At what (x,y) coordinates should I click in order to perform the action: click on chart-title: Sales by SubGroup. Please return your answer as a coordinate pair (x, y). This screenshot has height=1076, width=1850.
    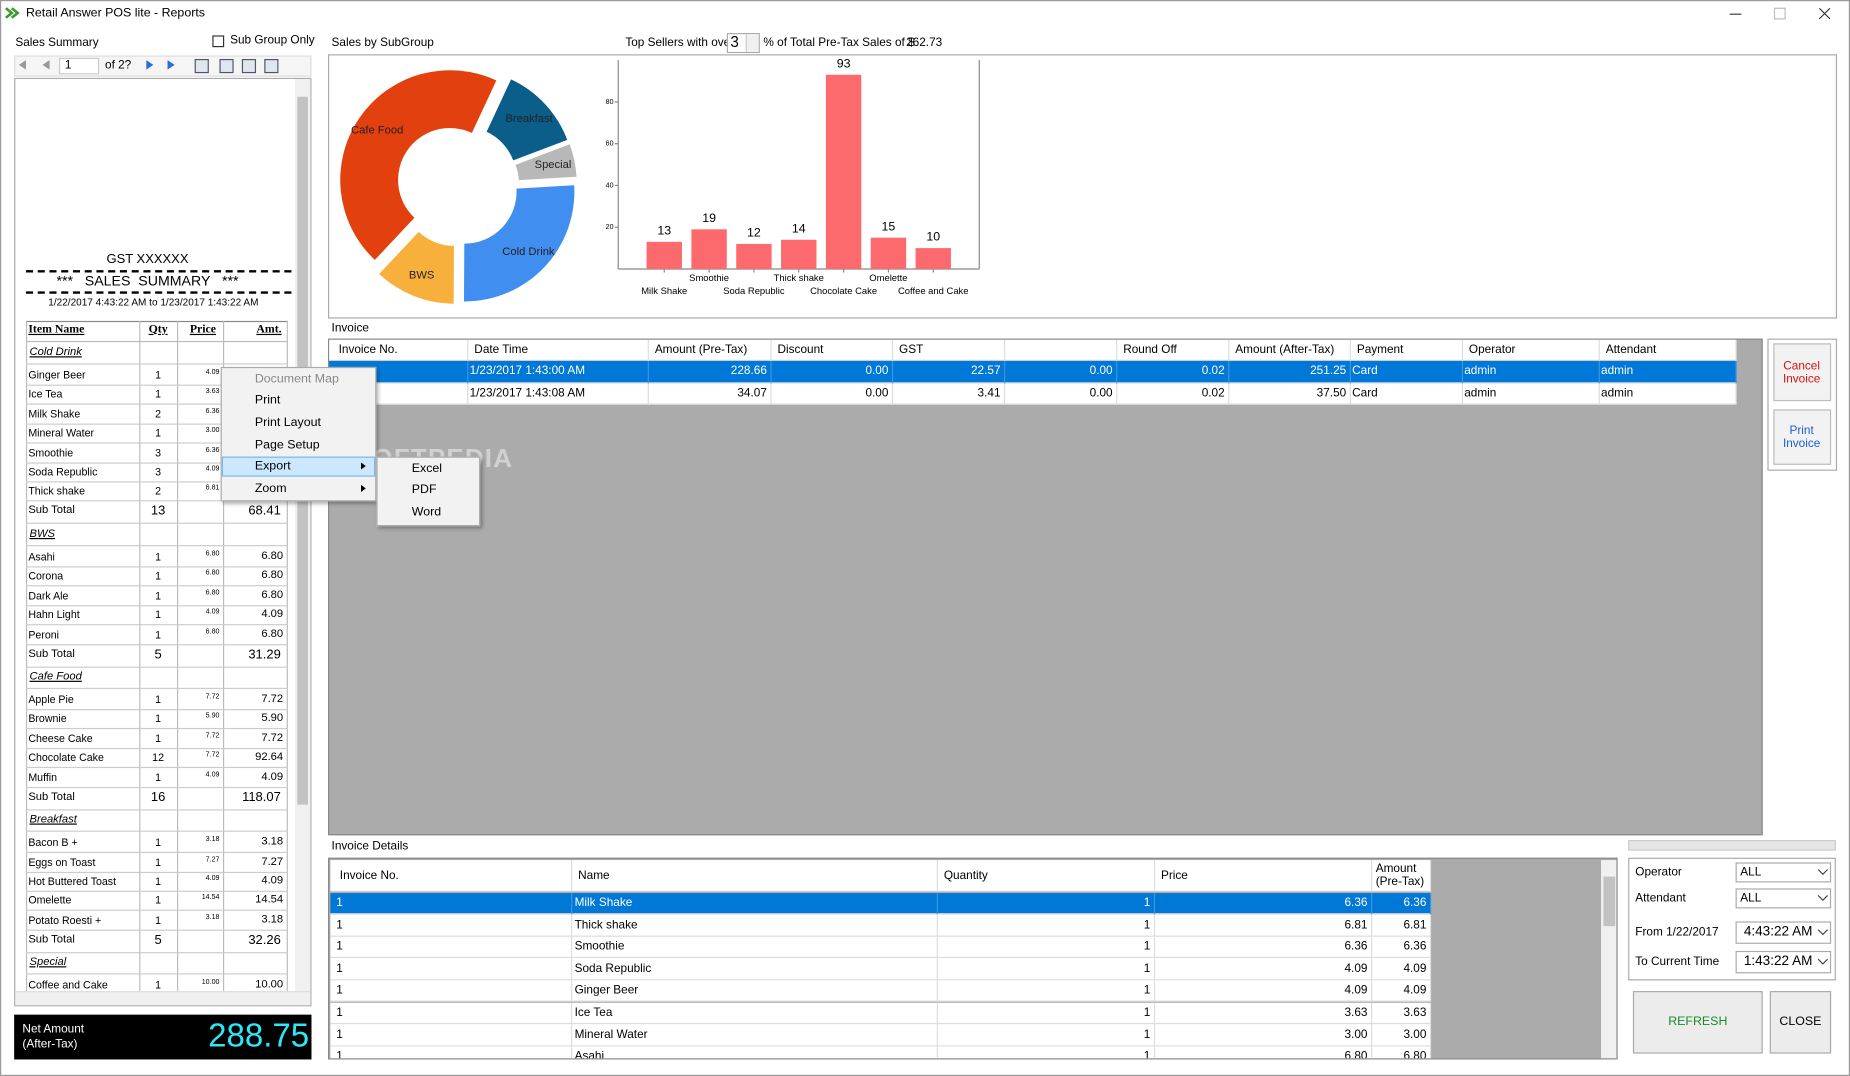
    Looking at the image, I should click on (382, 43).